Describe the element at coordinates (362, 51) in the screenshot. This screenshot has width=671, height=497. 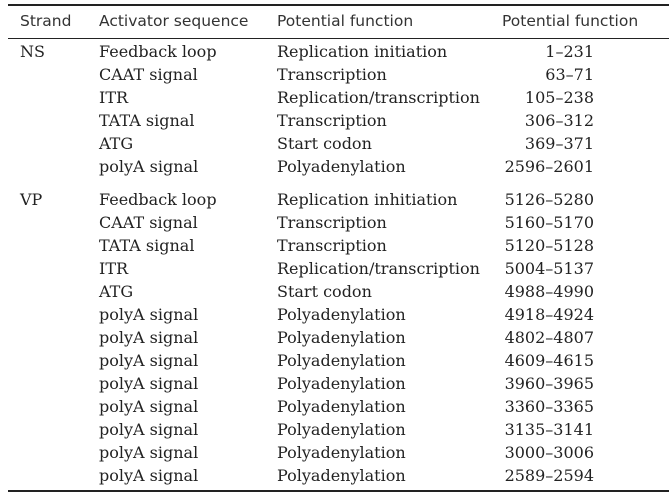
I see `cell-potential-function: Replication initiation` at that location.